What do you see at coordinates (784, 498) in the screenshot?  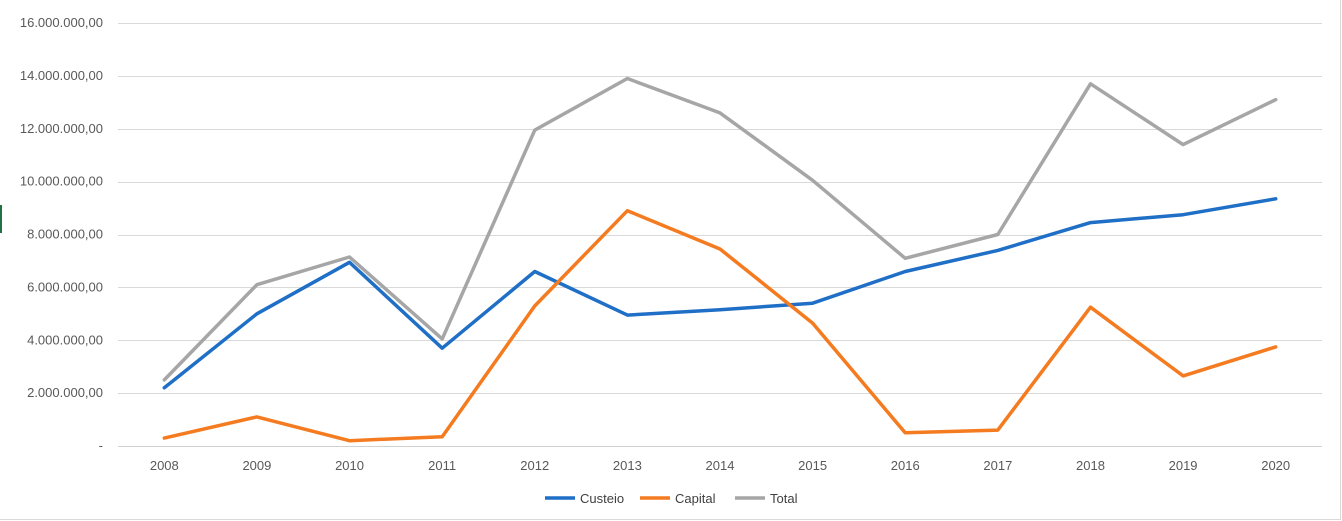 I see `legend-label: Total` at bounding box center [784, 498].